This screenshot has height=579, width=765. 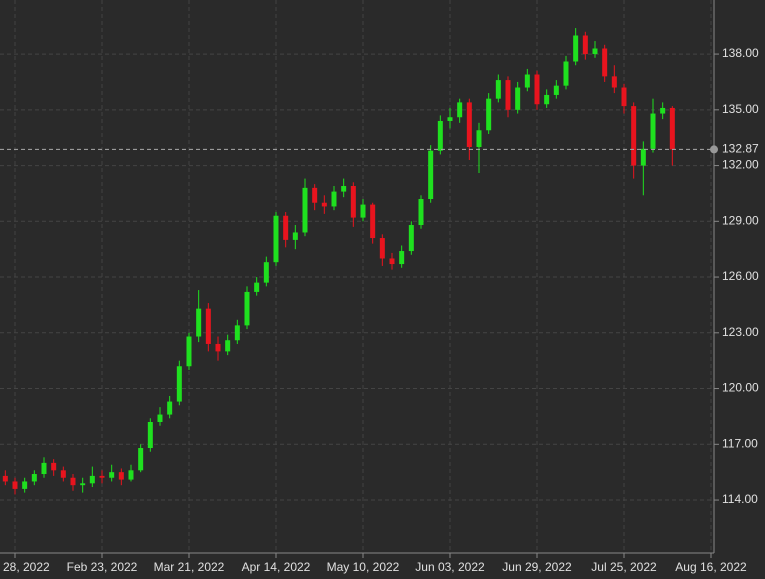 I want to click on y-tick-label: 126.00, so click(x=740, y=276).